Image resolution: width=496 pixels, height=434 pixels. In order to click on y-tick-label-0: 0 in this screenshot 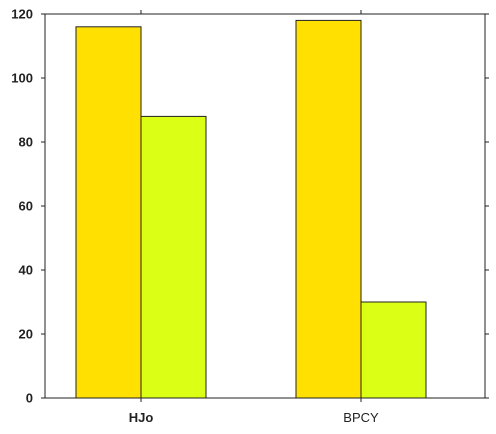, I will do `click(29, 398)`.